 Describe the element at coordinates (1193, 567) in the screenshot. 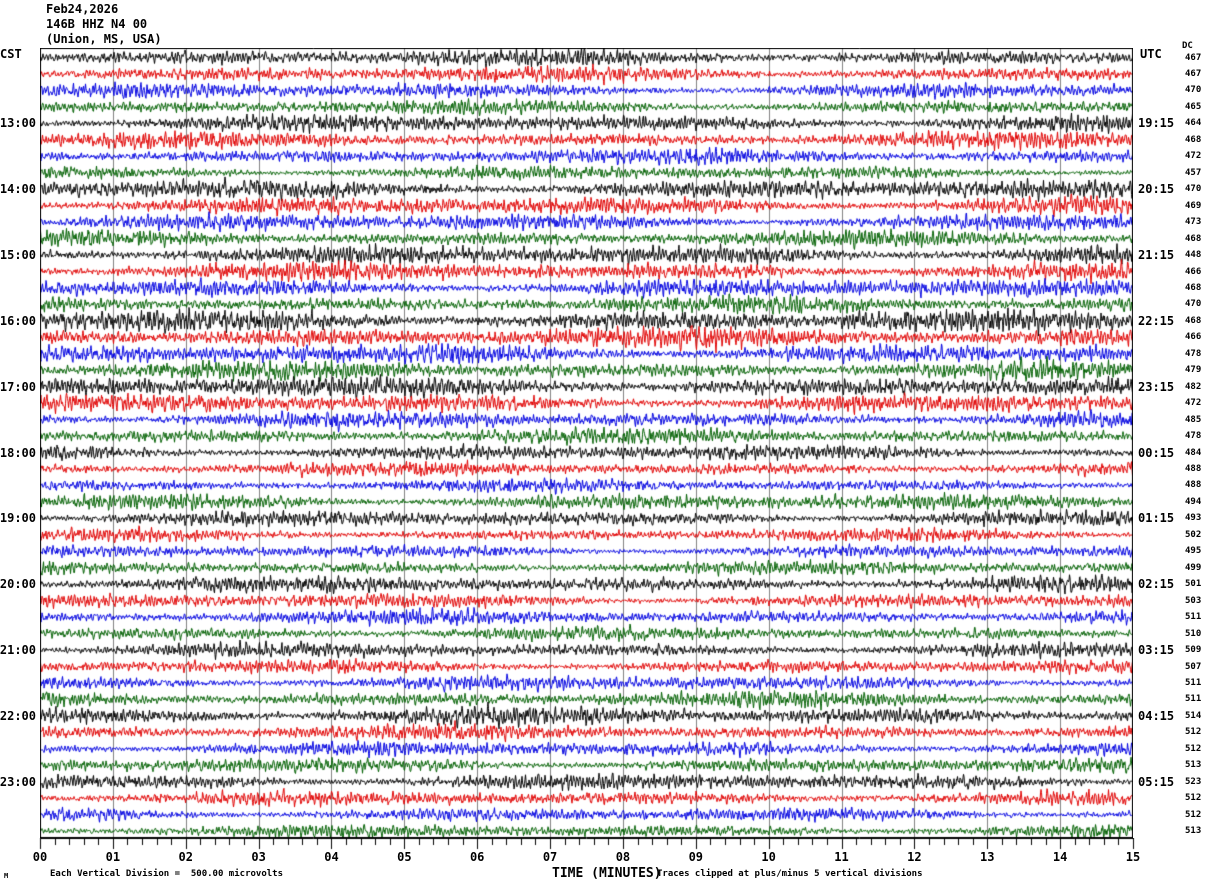

I see `dc-value: 499` at that location.